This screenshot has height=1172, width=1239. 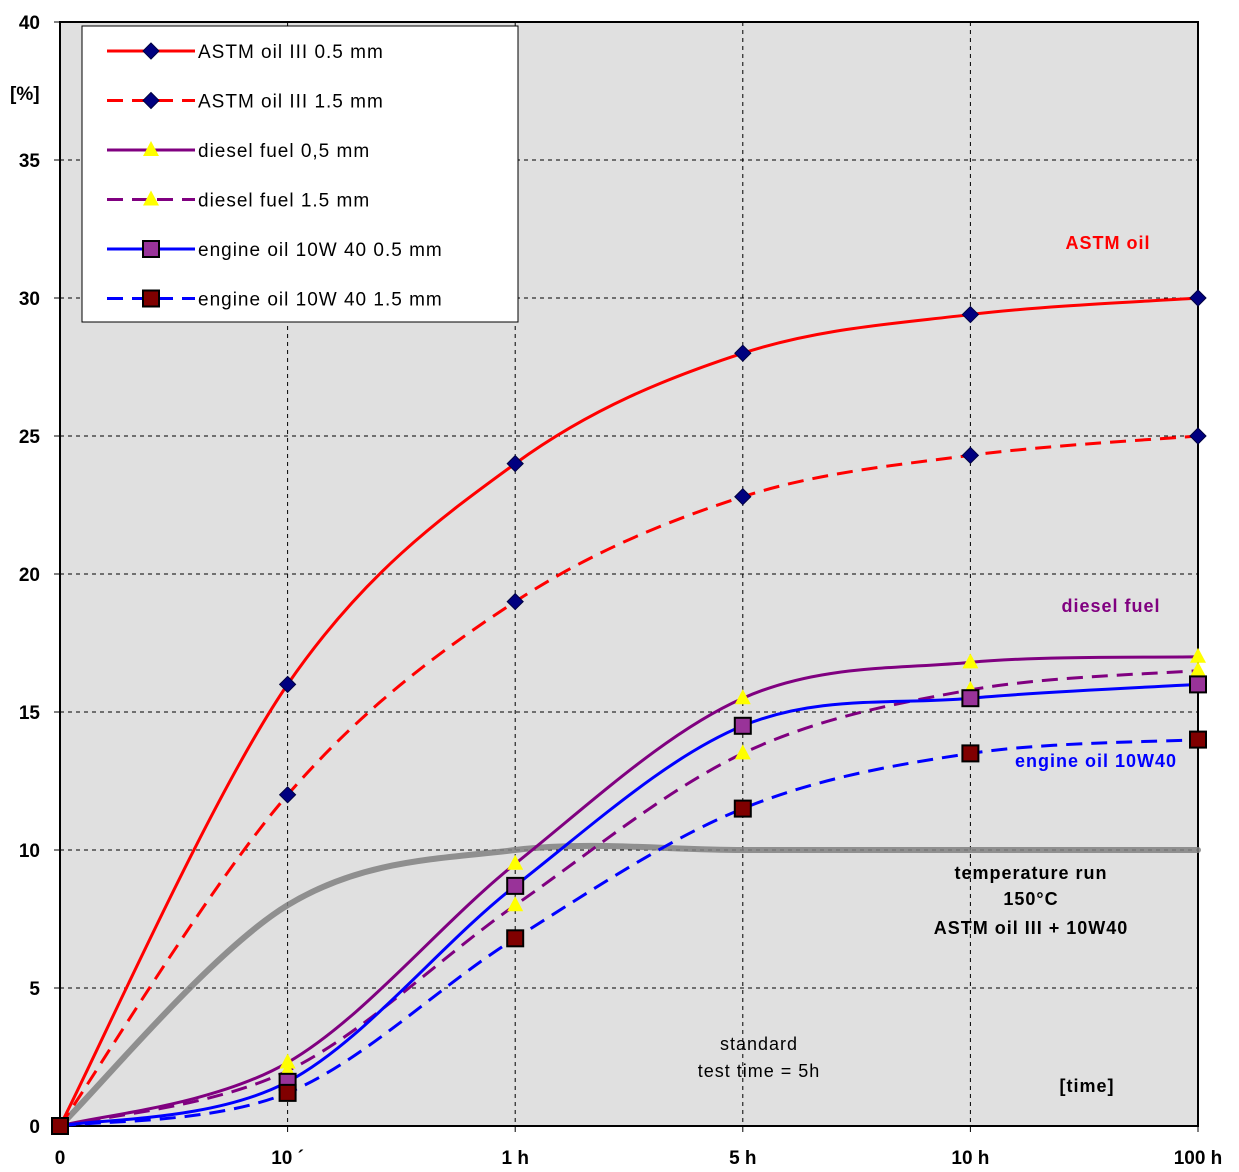 I want to click on legend-label-1: ASTM oil III 0.5 mm, so click(x=291, y=52).